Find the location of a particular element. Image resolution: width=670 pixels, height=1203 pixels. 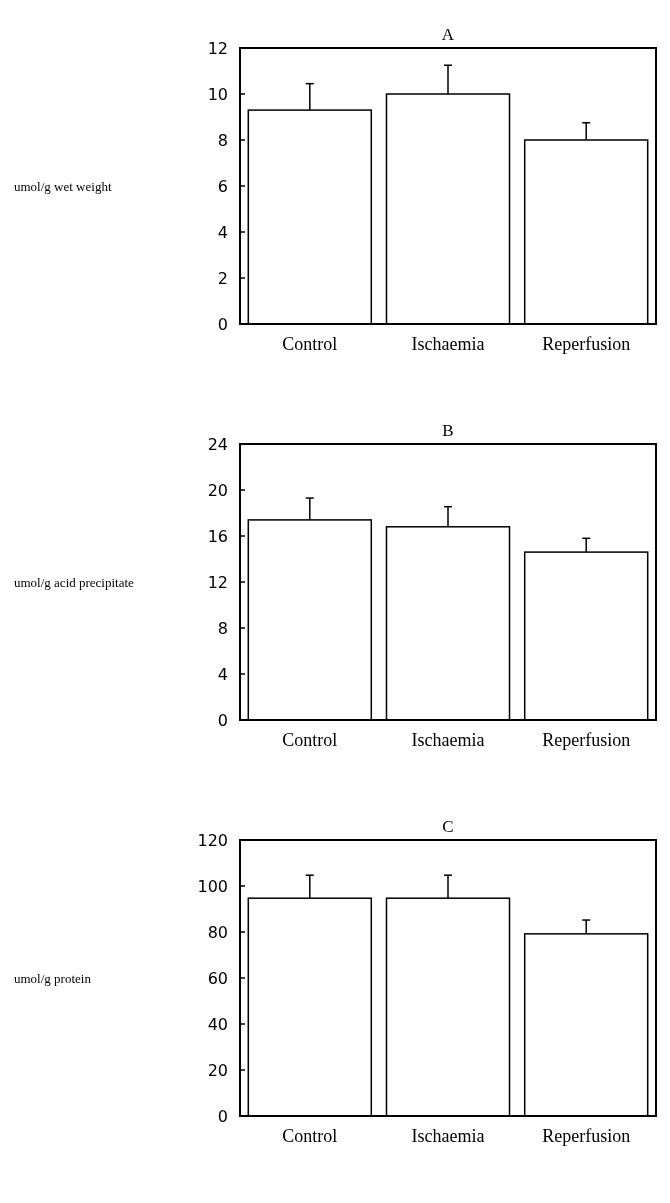

y-tick-label: 16 is located at coordinates (217, 536).